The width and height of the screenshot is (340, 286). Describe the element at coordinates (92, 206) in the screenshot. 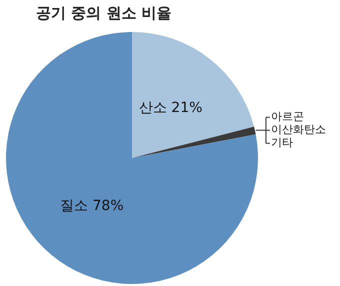

I see `slice-label: 질소 78%` at that location.